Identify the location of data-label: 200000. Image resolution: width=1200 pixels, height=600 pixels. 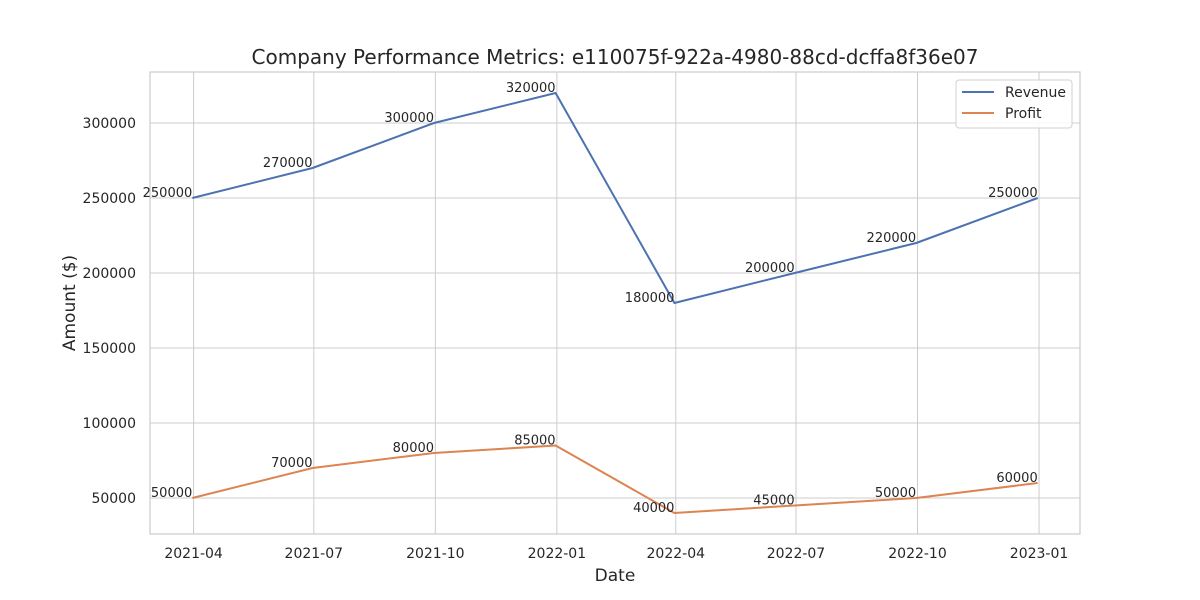
(770, 268).